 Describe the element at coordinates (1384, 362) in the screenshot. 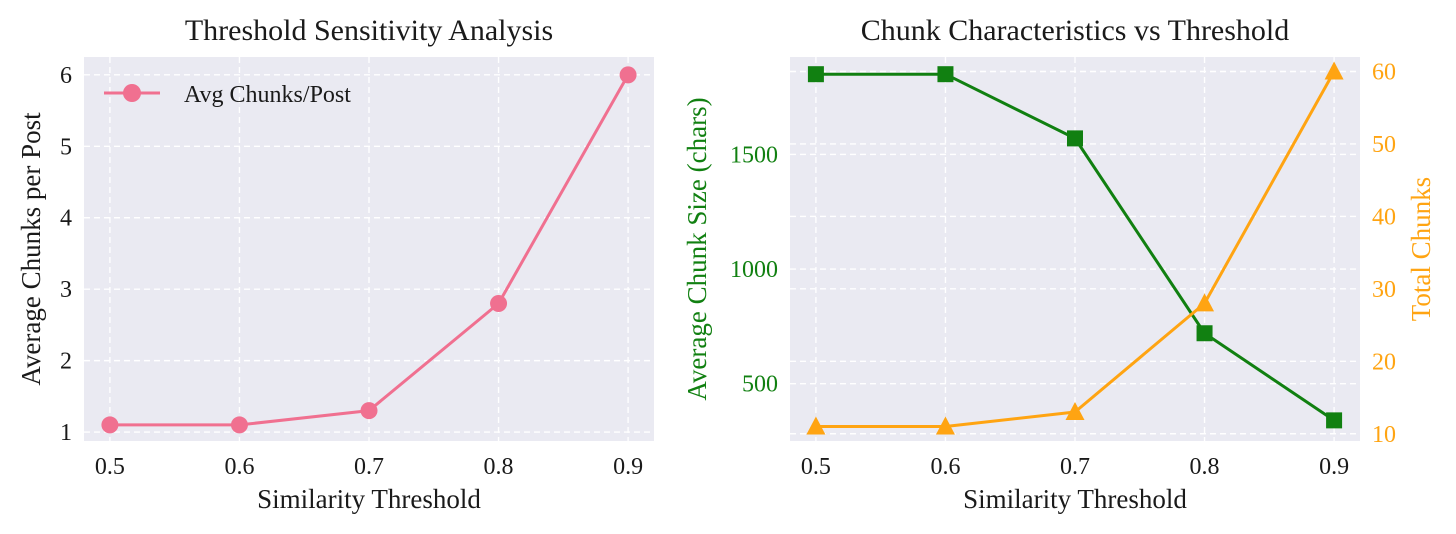

I see `right-right-y-tick-label: 20` at that location.